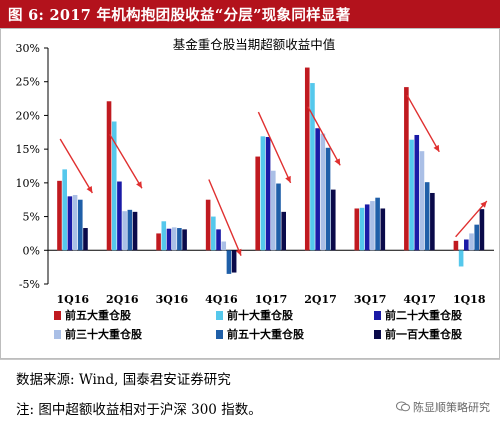  I want to click on watermark: 陈显顺策略研究, so click(443, 407).